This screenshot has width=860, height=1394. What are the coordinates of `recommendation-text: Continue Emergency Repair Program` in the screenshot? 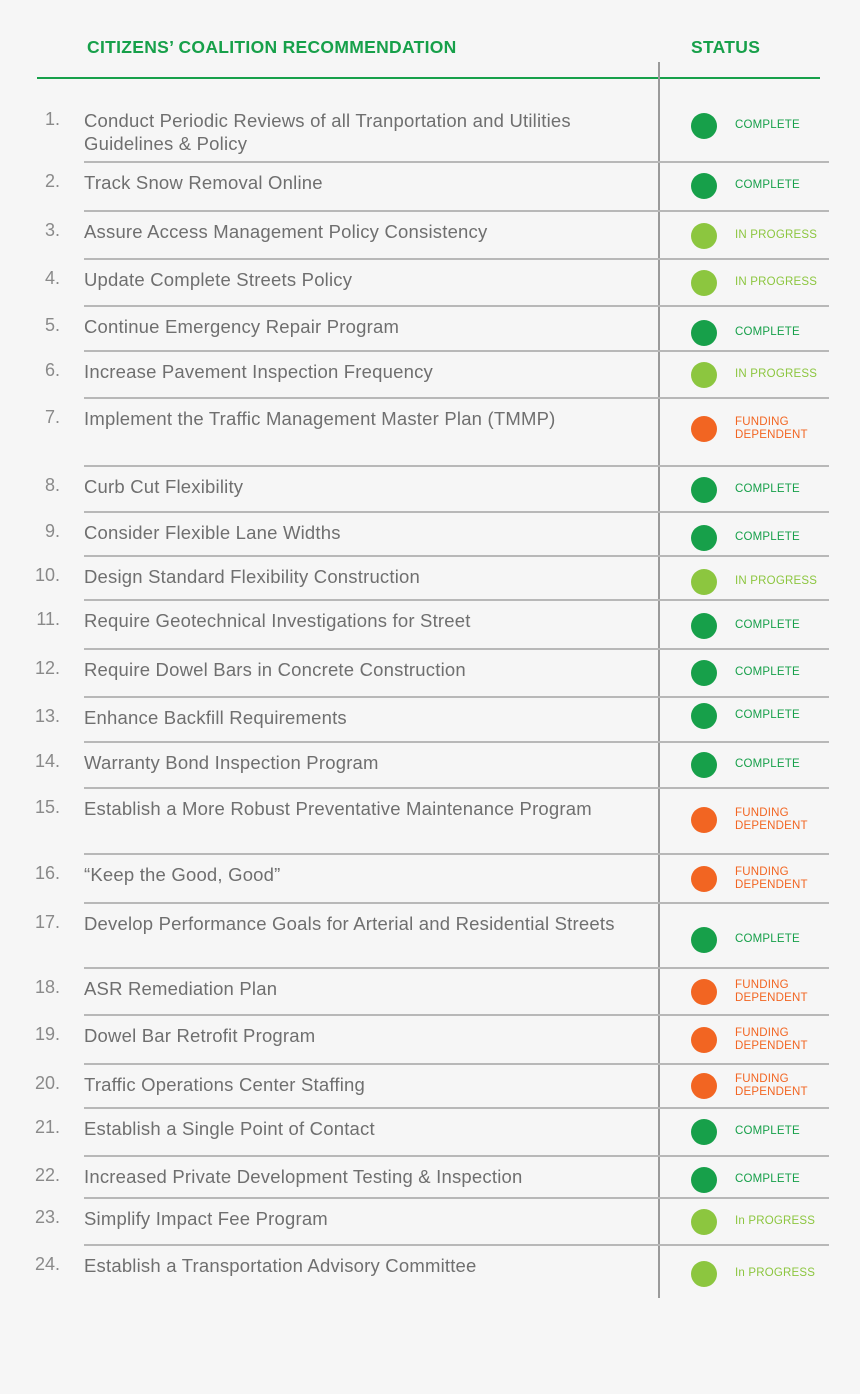 It's located at (242, 326).